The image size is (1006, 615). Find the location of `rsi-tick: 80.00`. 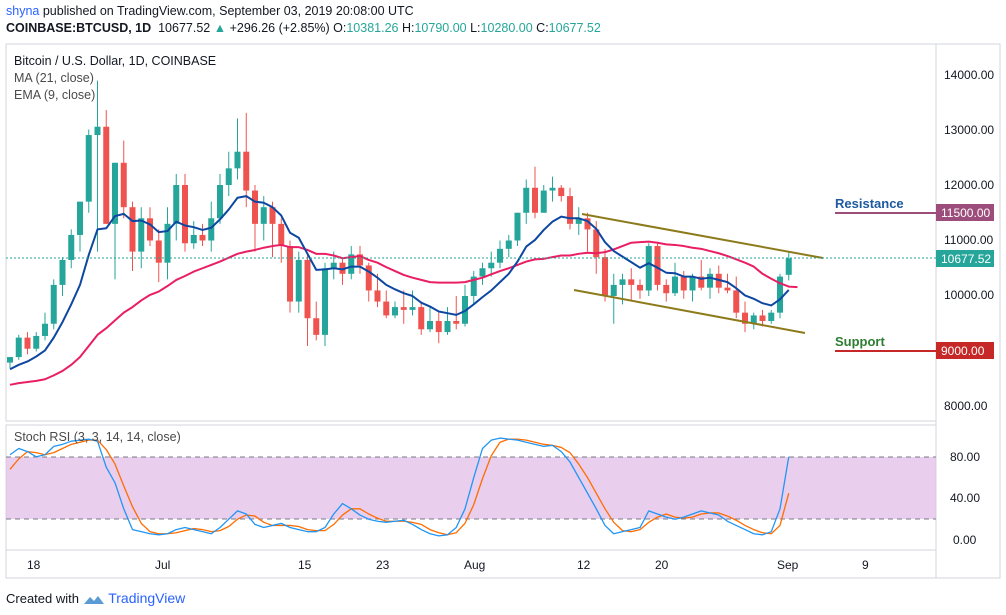

rsi-tick: 80.00 is located at coordinates (965, 457).